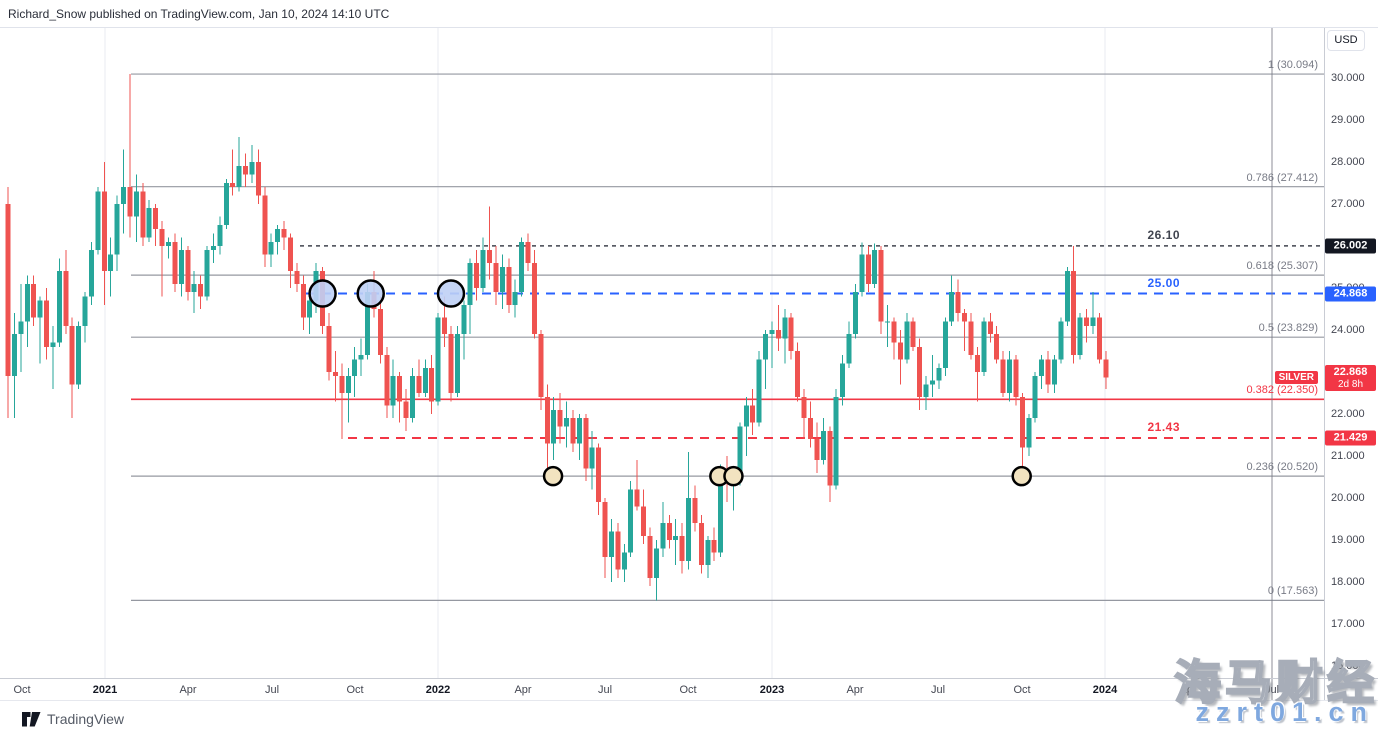  What do you see at coordinates (1288, 328) in the screenshot?
I see `fib-label-0.5: 0.5 (23.829)` at bounding box center [1288, 328].